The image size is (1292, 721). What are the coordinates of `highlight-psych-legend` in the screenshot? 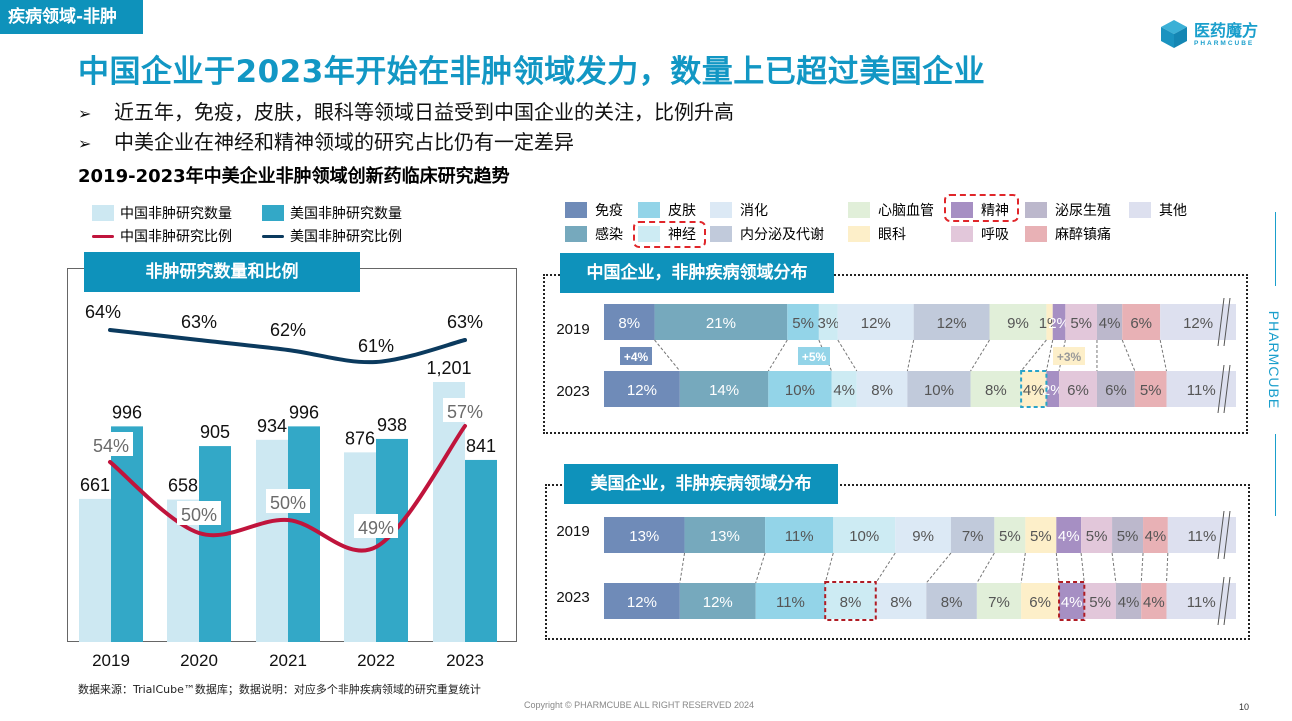 It's located at (981, 208).